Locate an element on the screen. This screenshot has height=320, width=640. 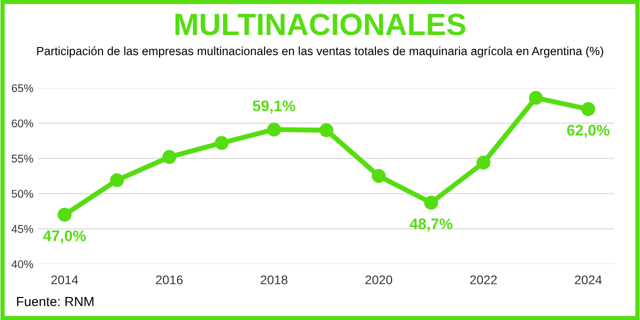
x-tick-label: 2024 is located at coordinates (588, 279).